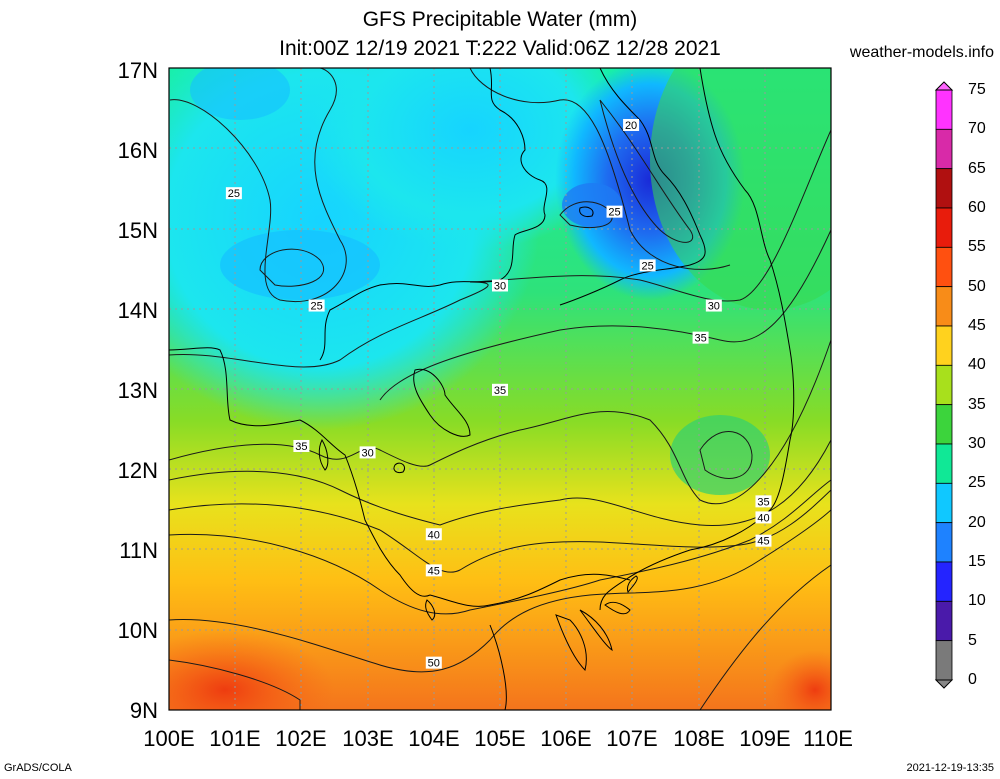 The height and width of the screenshot is (779, 1000). What do you see at coordinates (137, 390) in the screenshot?
I see `lat-label: 13N` at bounding box center [137, 390].